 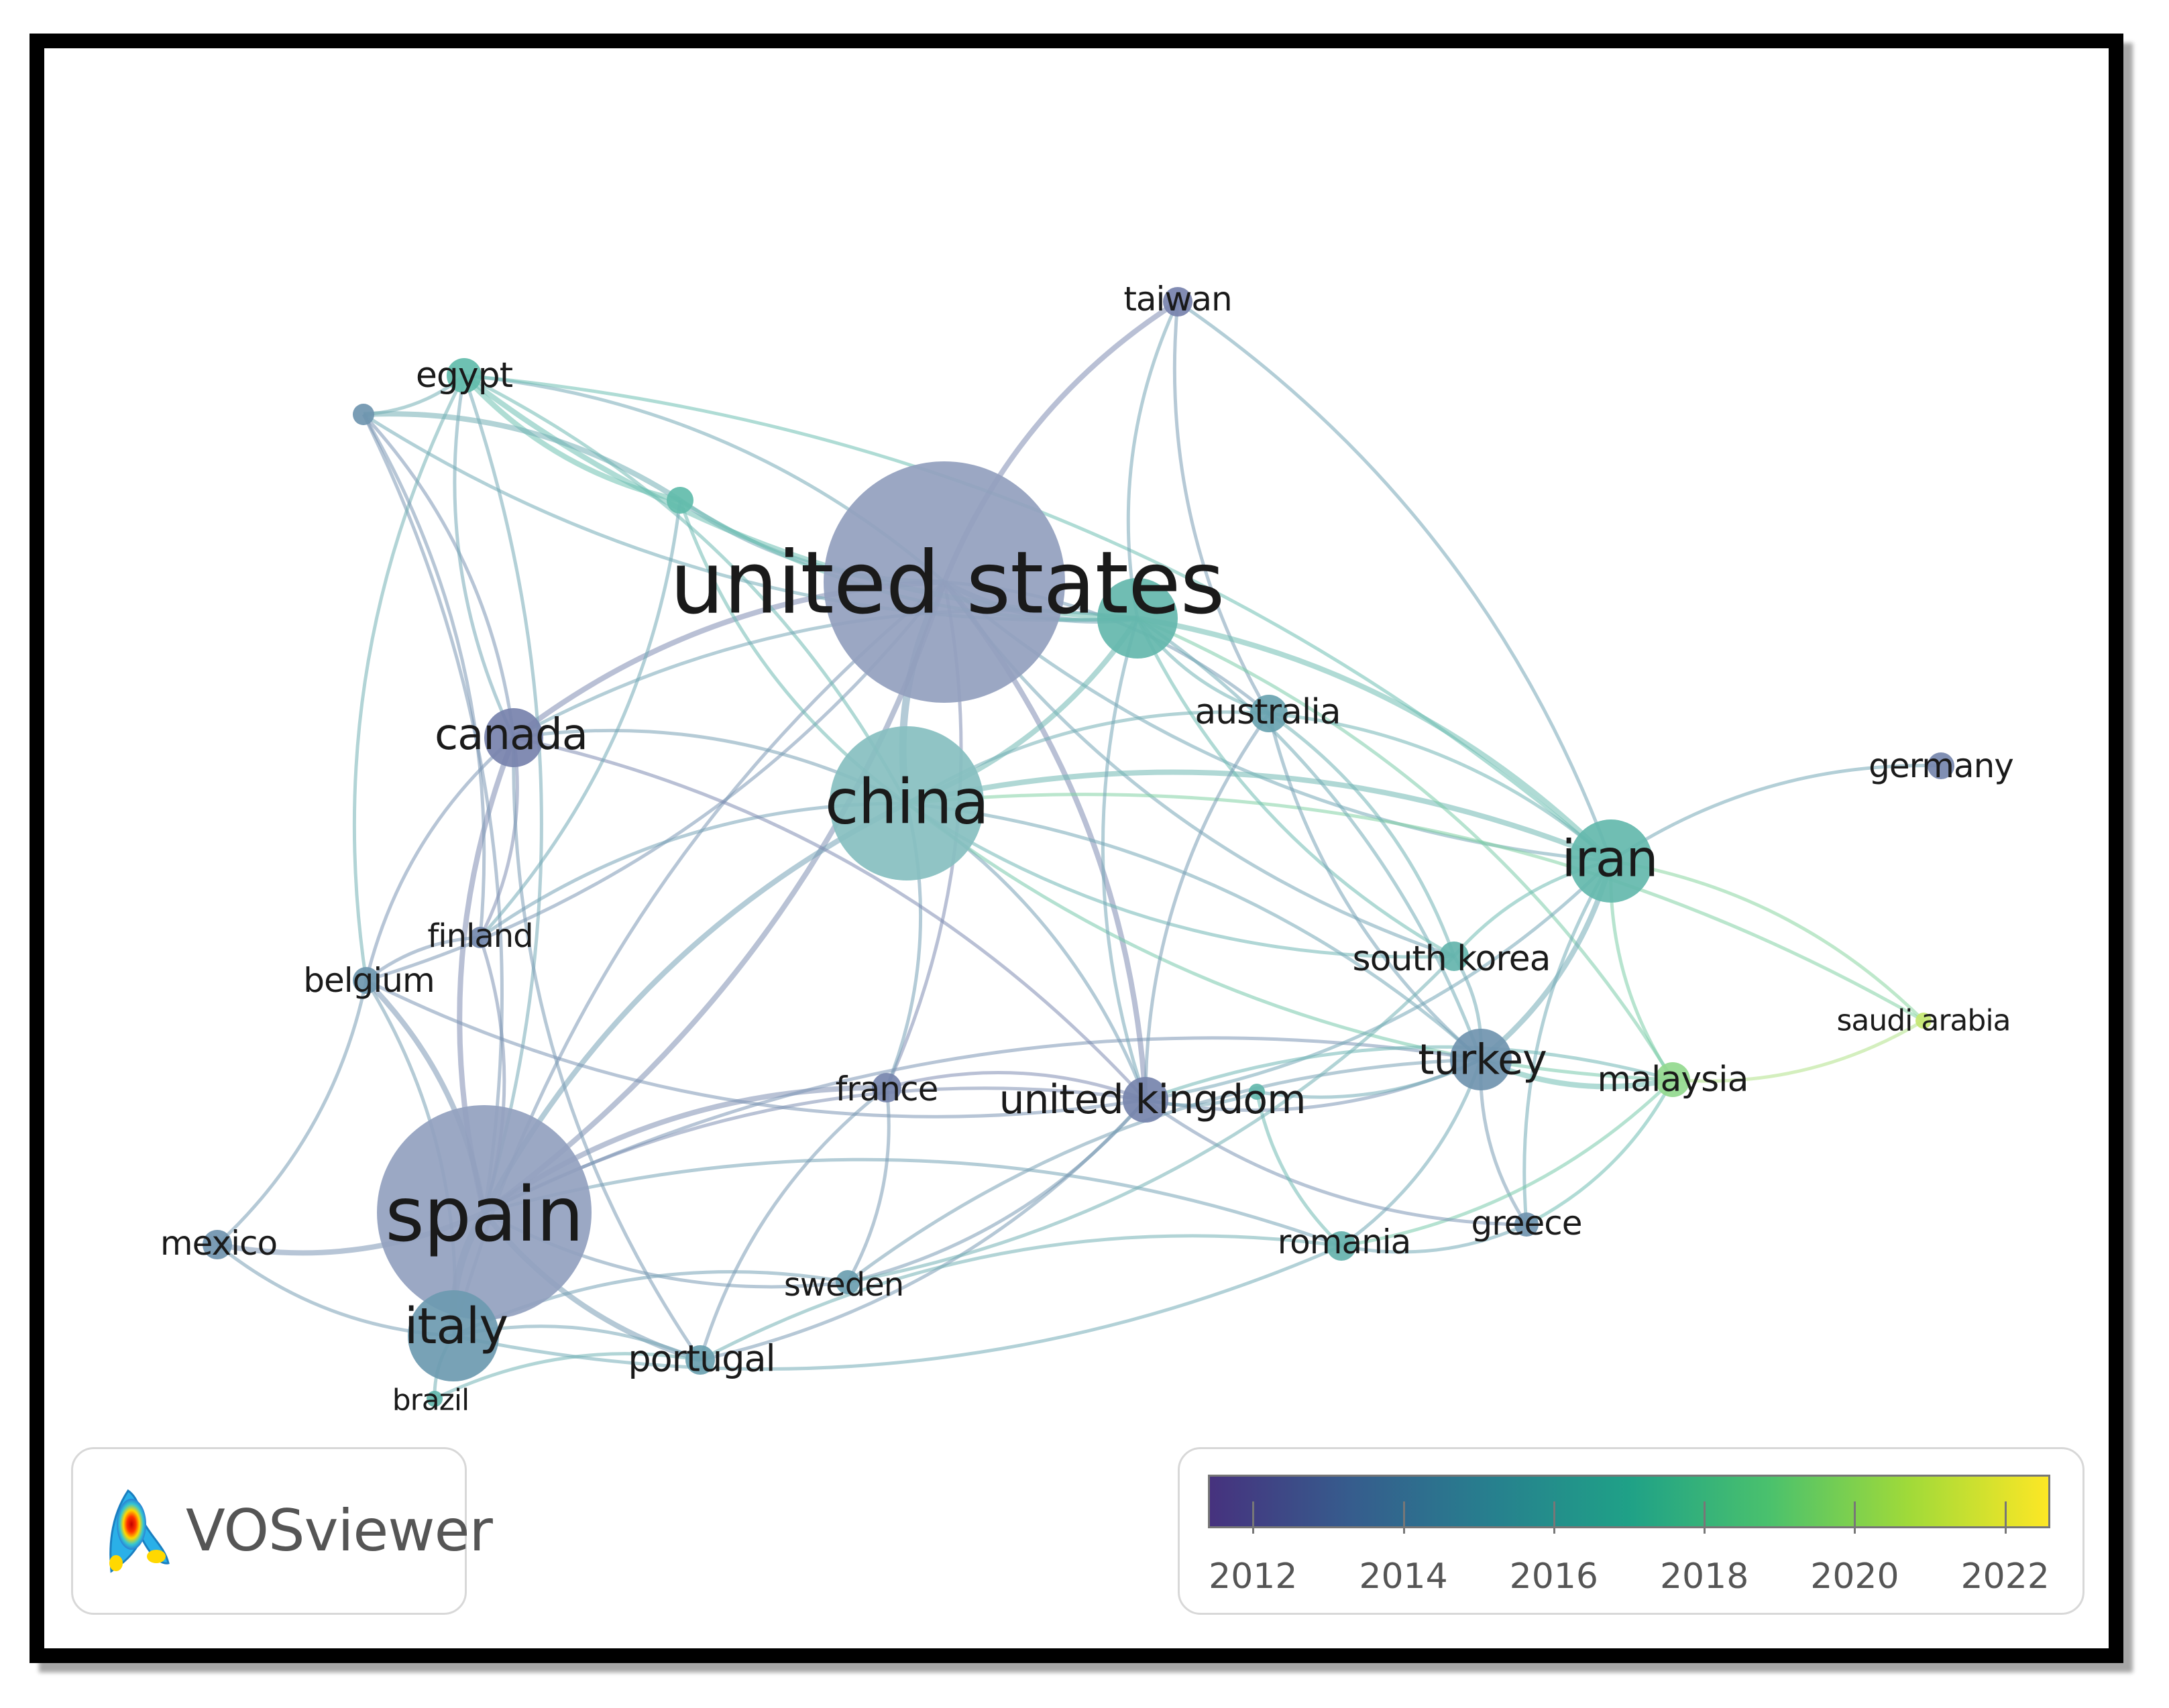 I want to click on link-china-saudi-arabia, so click(x=1415, y=908).